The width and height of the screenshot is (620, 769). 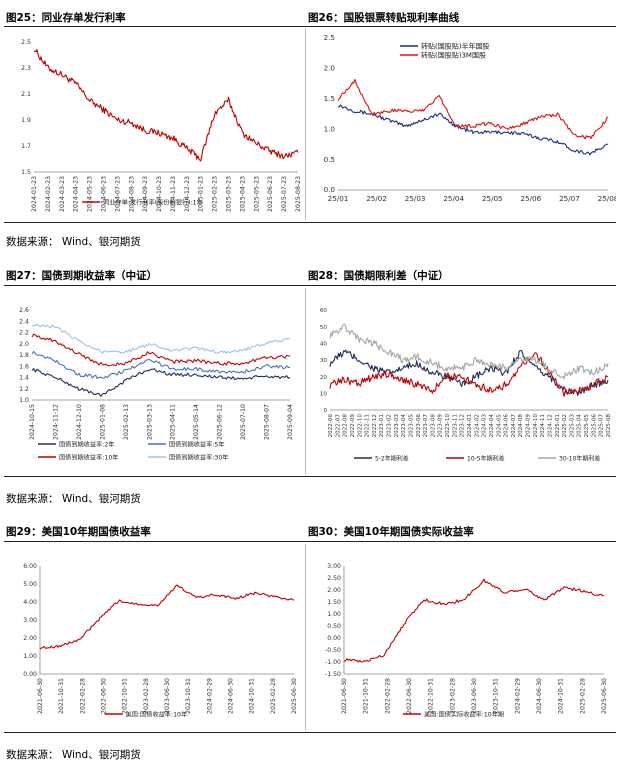 What do you see at coordinates (492, 198) in the screenshot?
I see `x-tick-label: 25/05` at bounding box center [492, 198].